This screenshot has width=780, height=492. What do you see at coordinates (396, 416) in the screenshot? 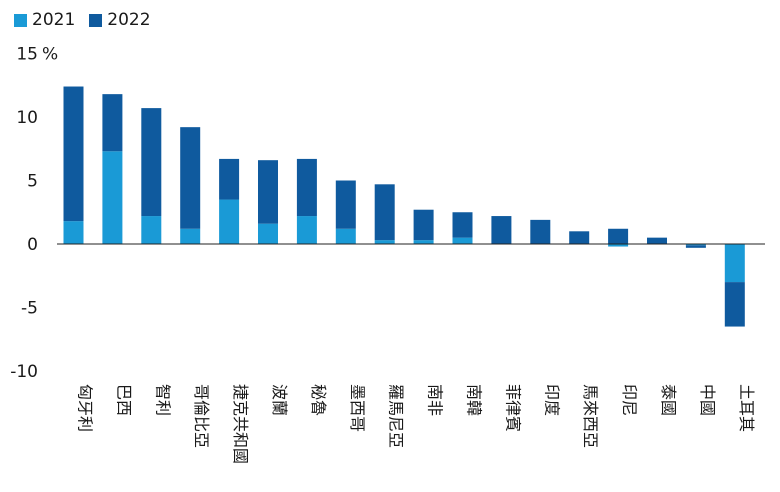
I see `x-category-label: 羅馬尼亞` at bounding box center [396, 416].